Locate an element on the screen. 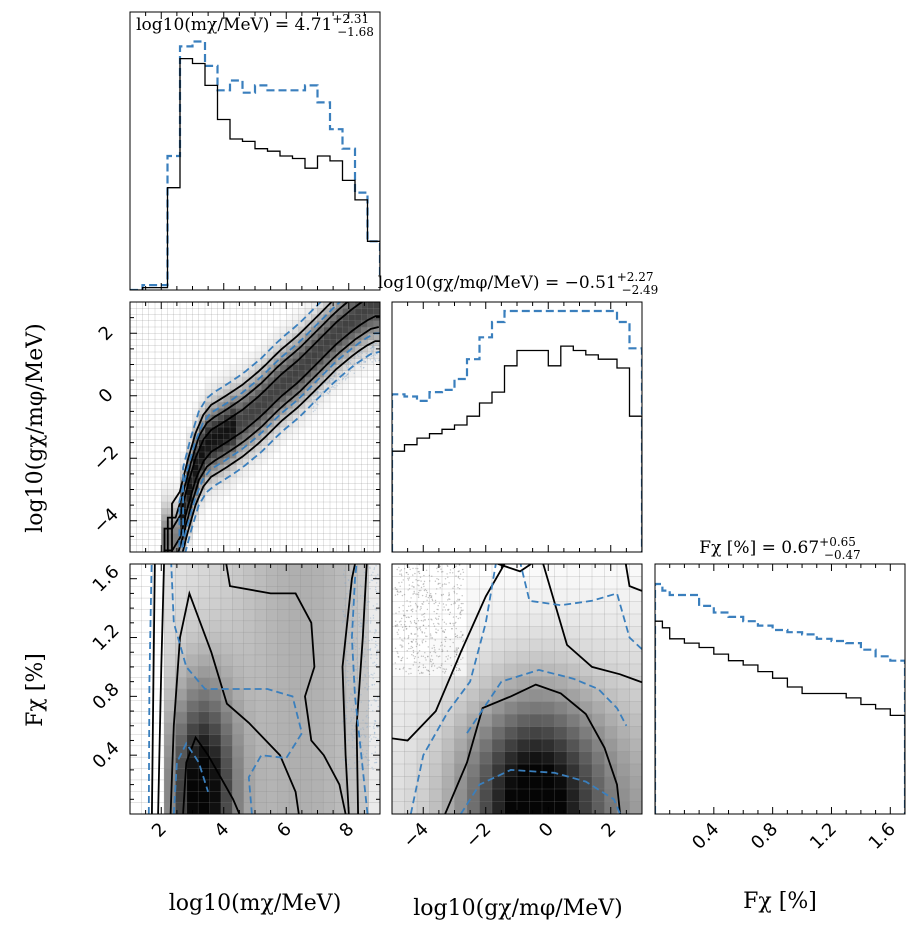  title-g: log10(gχ/mφ/MeV) = −0.51+2.27 −2.49 is located at coordinates (518, 283).